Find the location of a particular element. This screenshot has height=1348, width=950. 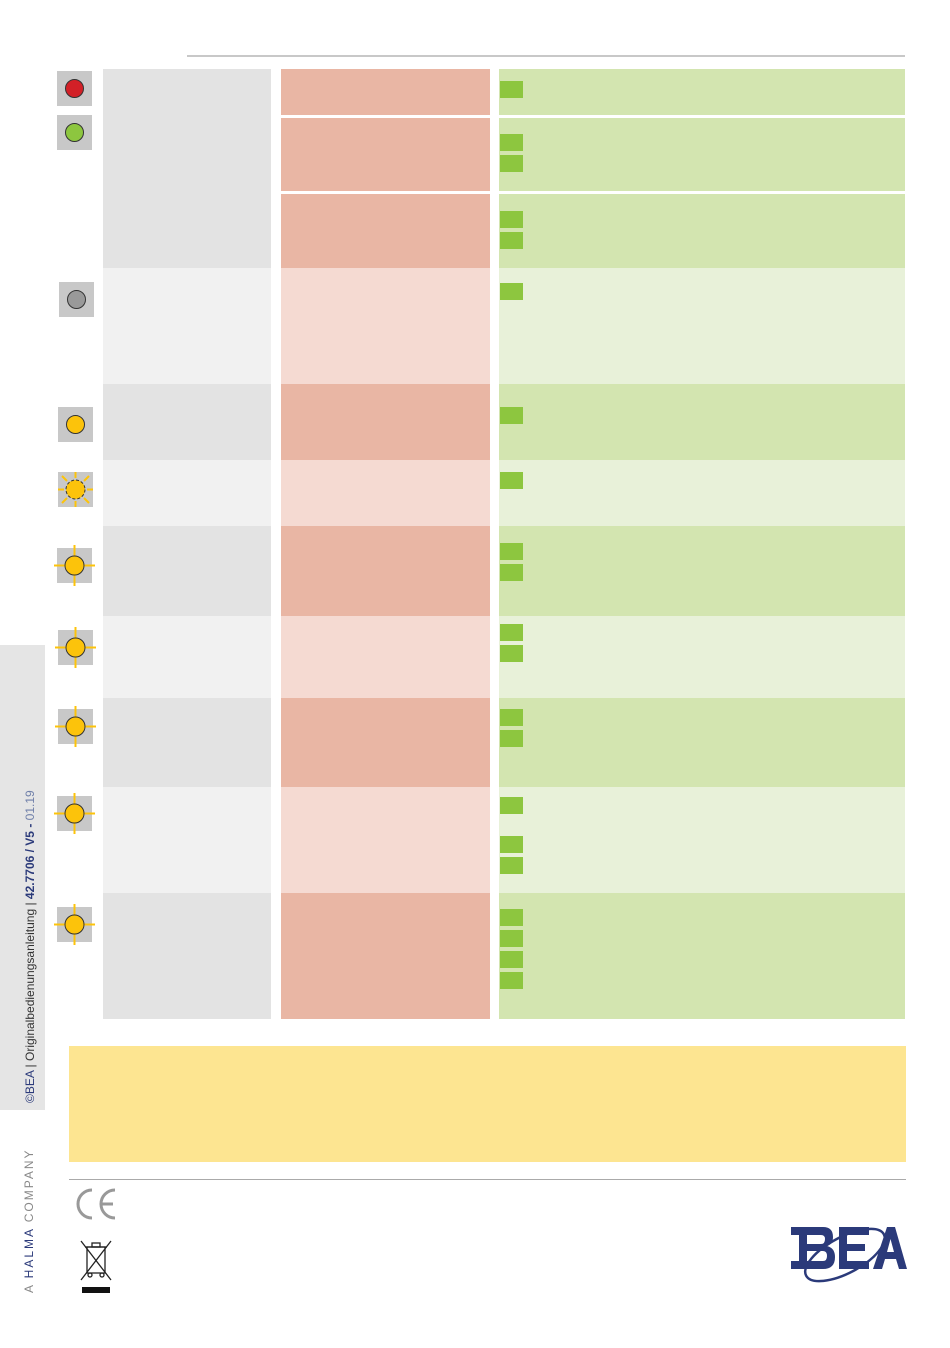

document-code: 42.7706 / V5 is located at coordinates (30, 865).